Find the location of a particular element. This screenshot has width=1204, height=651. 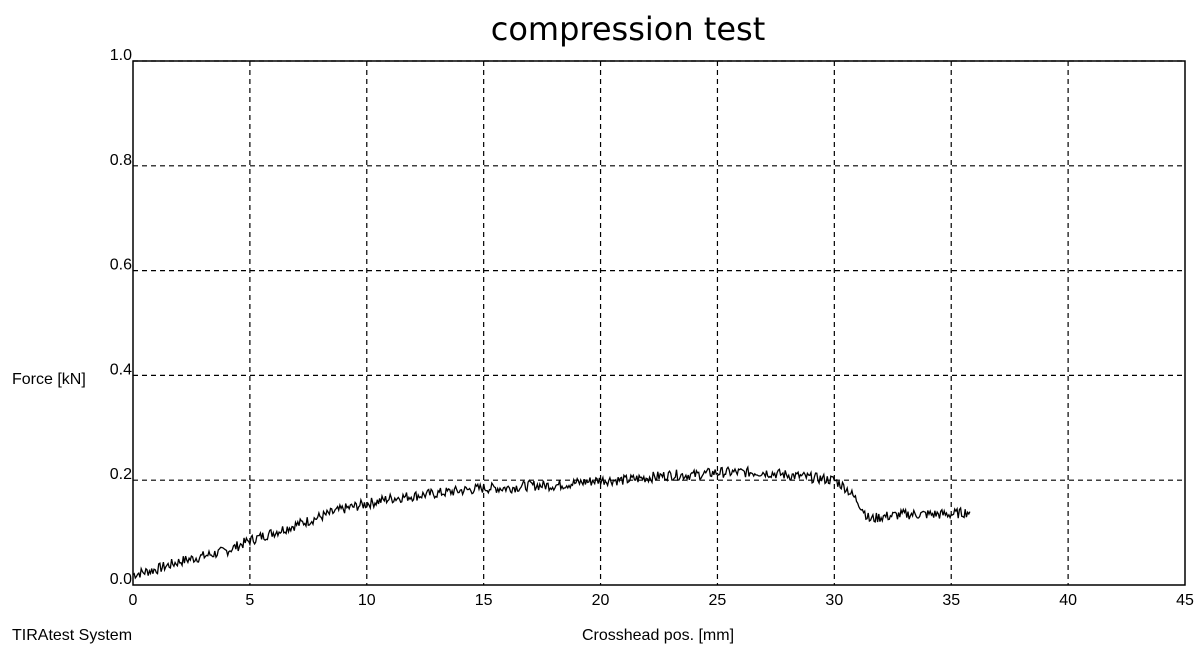

y-tick-label: 0.4 is located at coordinates (121, 369).